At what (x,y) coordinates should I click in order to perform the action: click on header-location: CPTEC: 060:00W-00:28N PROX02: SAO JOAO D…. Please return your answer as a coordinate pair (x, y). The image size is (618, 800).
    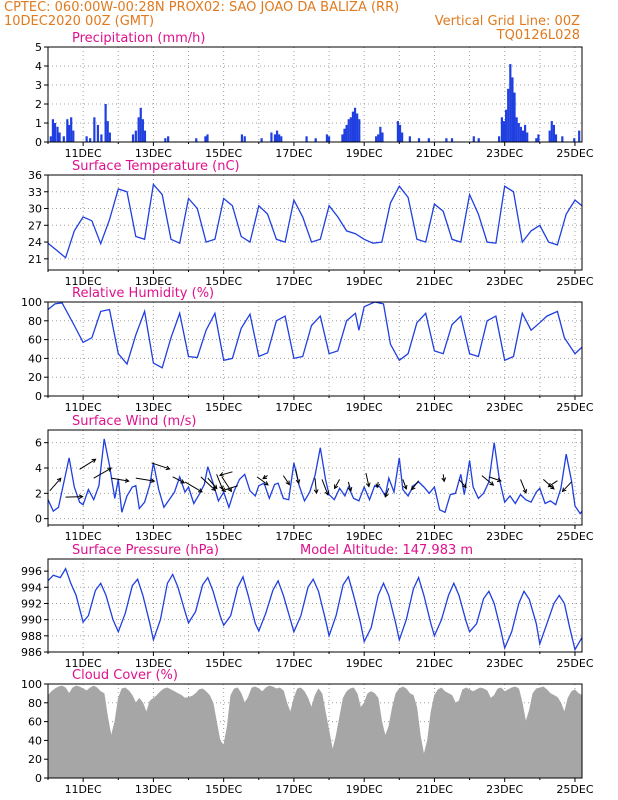
    Looking at the image, I should click on (202, 7).